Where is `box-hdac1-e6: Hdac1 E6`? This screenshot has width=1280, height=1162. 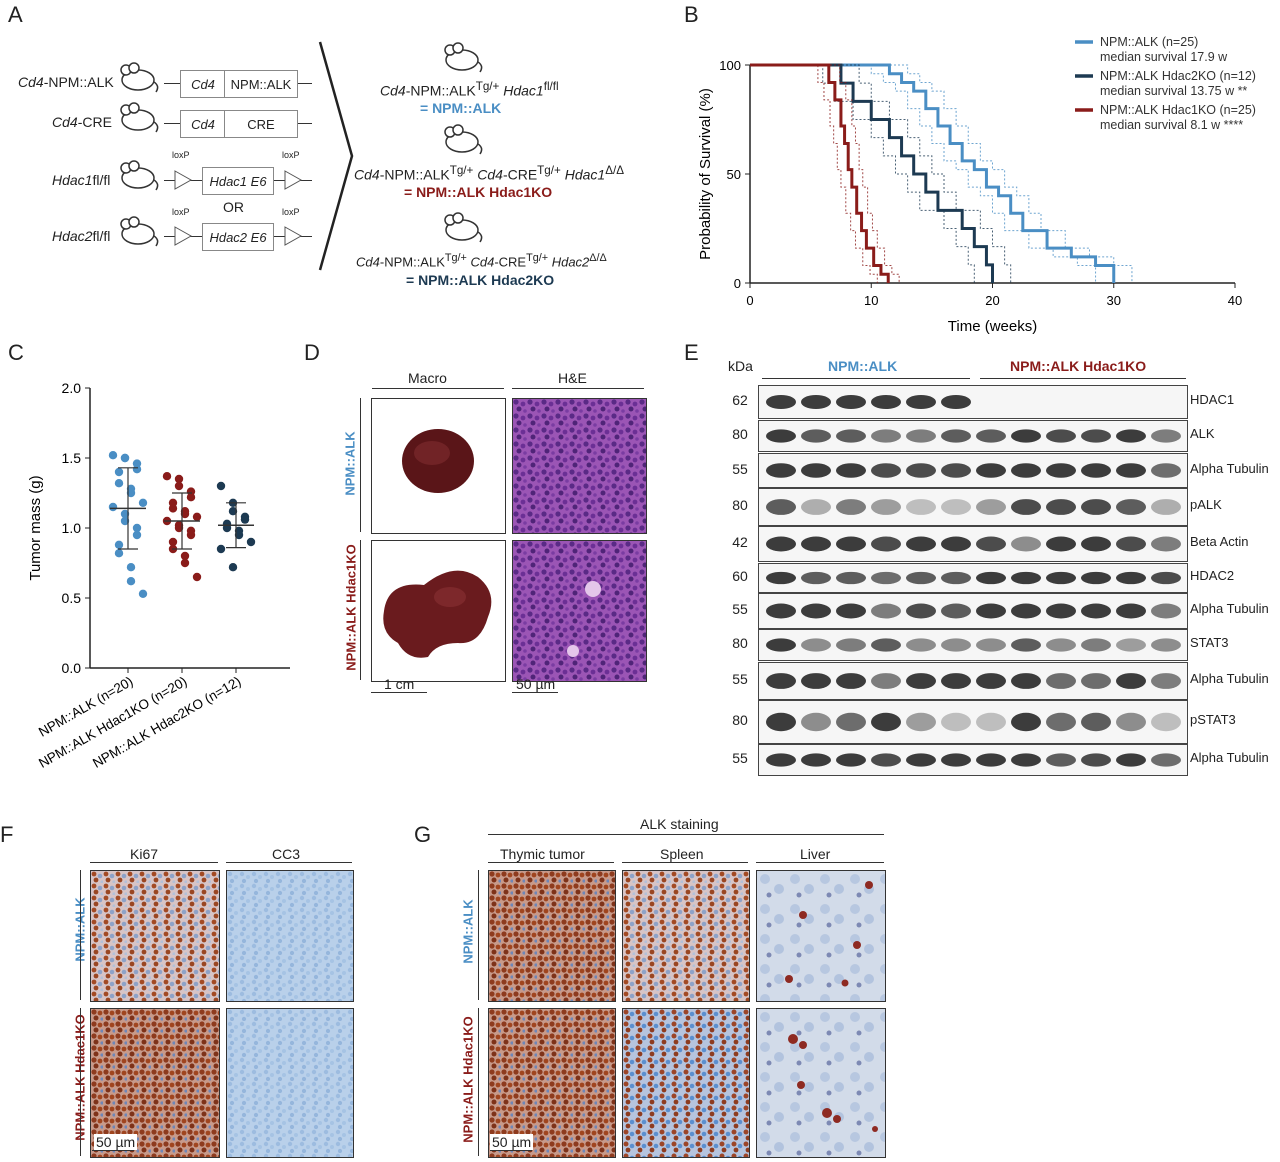
box-hdac1-e6: Hdac1 E6 is located at coordinates (238, 181).